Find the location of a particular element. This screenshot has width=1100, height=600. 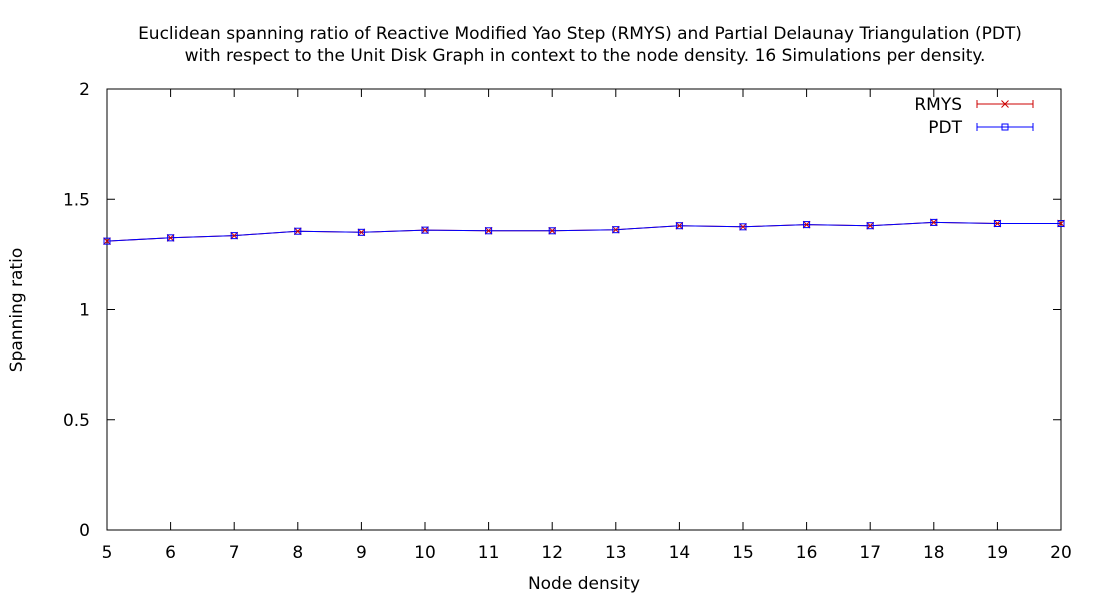

series-line-rmys is located at coordinates (583, 231).